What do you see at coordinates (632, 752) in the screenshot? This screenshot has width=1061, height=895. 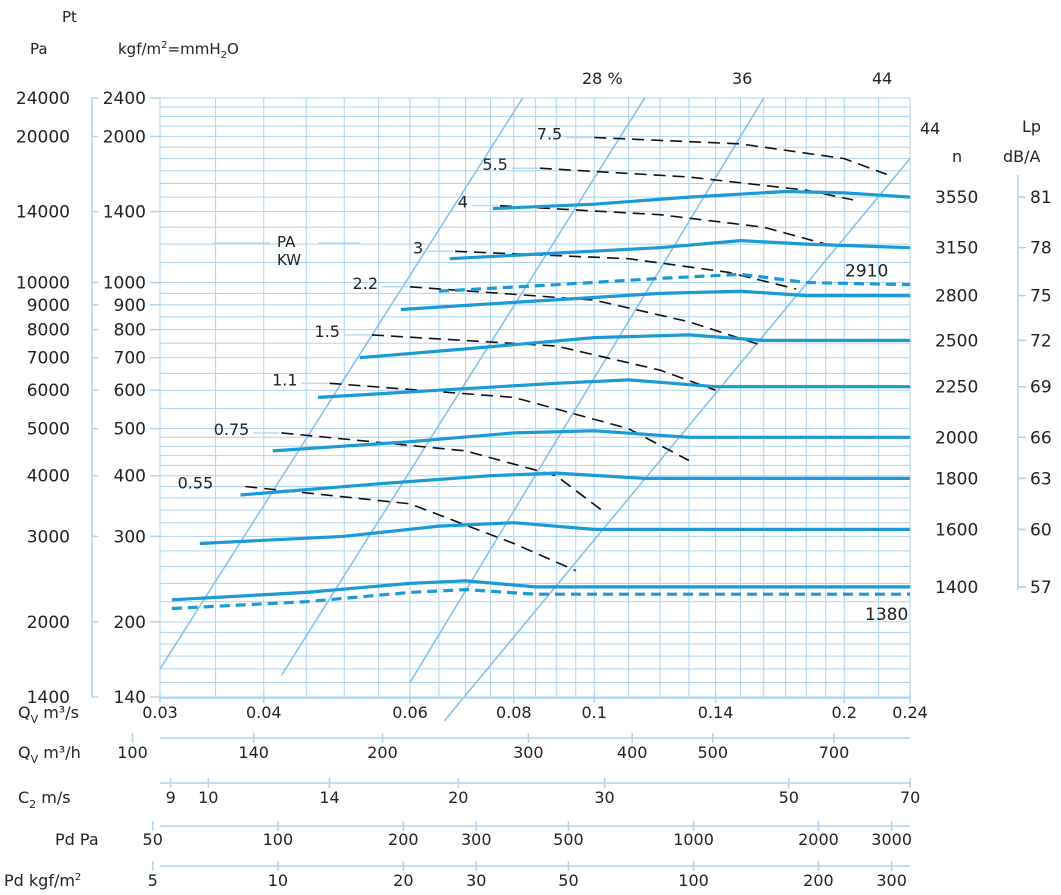 I see `scale-tick-label: 400` at bounding box center [632, 752].